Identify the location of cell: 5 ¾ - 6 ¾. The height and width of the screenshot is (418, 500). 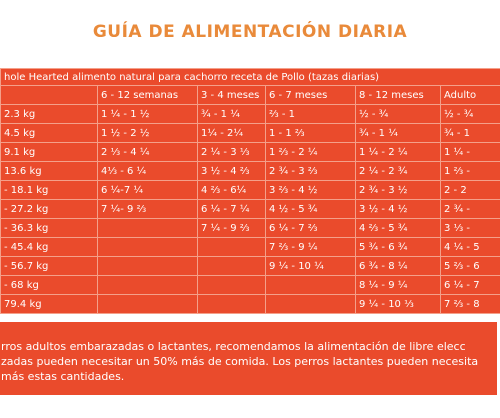
(398, 247).